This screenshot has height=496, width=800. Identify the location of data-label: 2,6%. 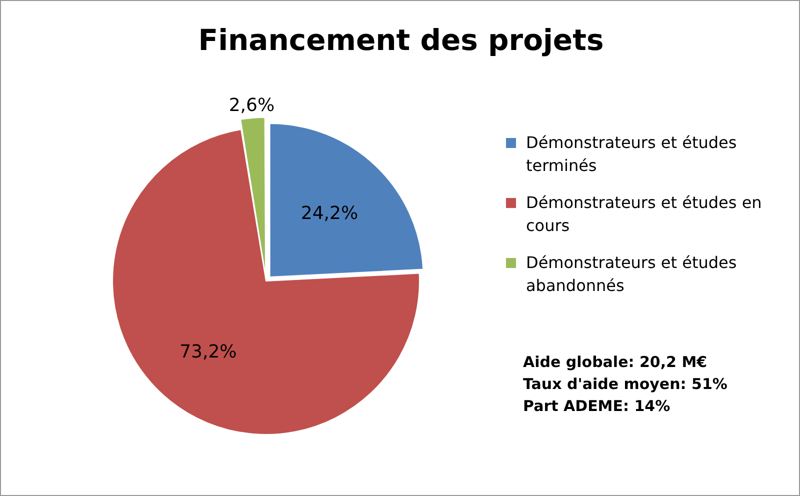
(251, 105).